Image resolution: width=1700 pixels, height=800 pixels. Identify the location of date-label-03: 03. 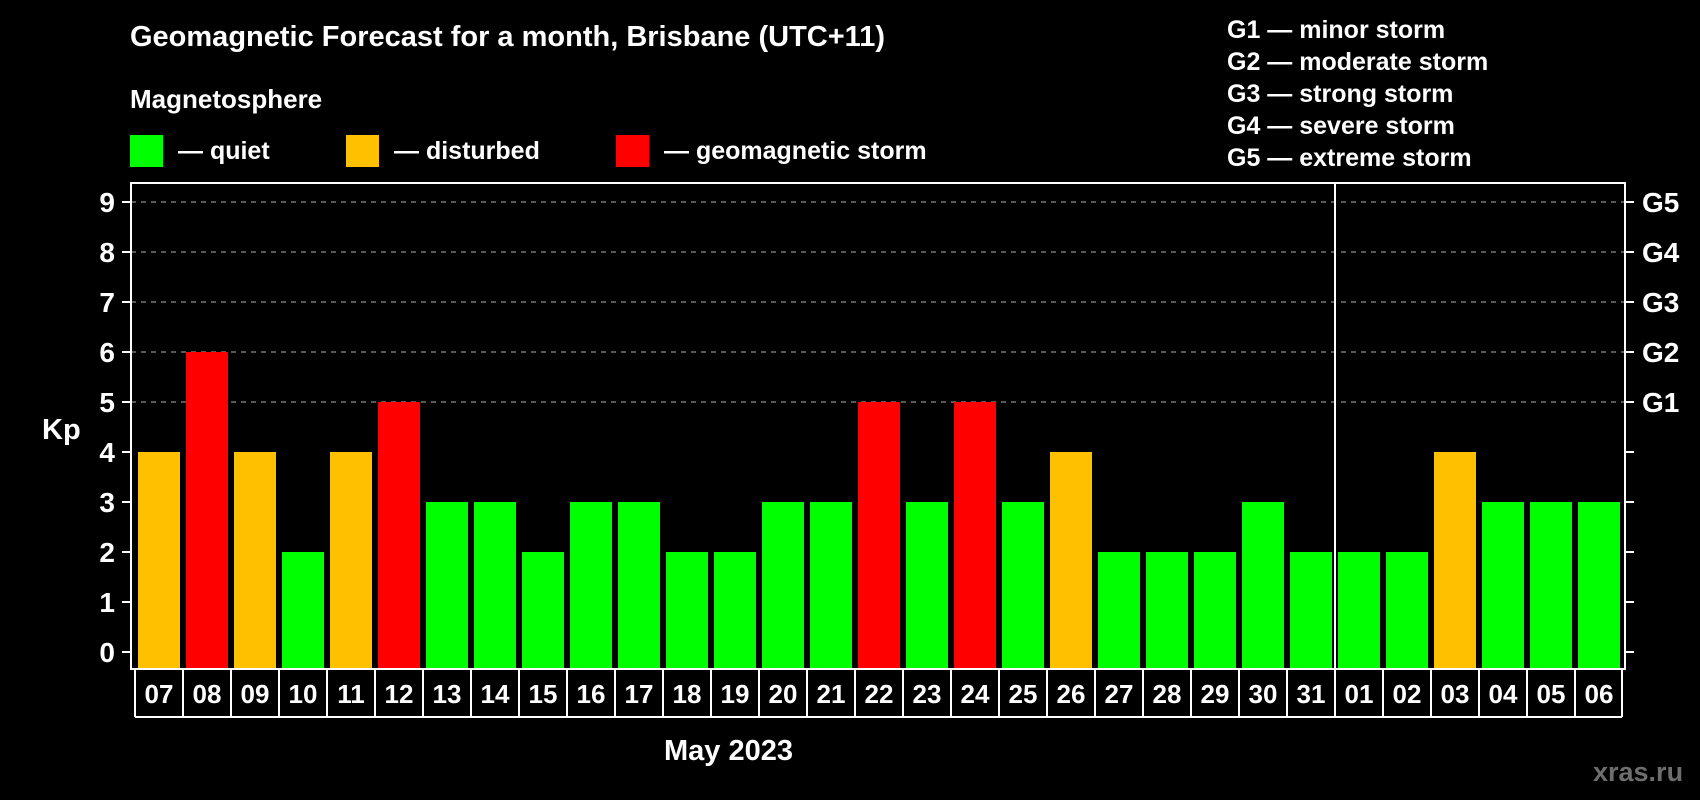
(1455, 694).